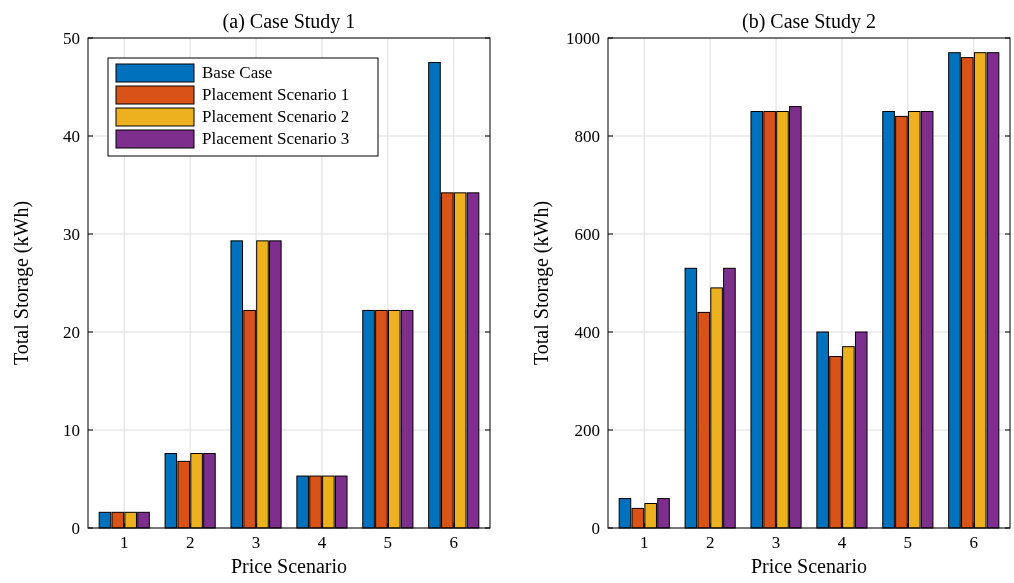 Image resolution: width=1014 pixels, height=583 pixels. What do you see at coordinates (276, 94) in the screenshot?
I see `legend-label: Placement Scenario 1` at bounding box center [276, 94].